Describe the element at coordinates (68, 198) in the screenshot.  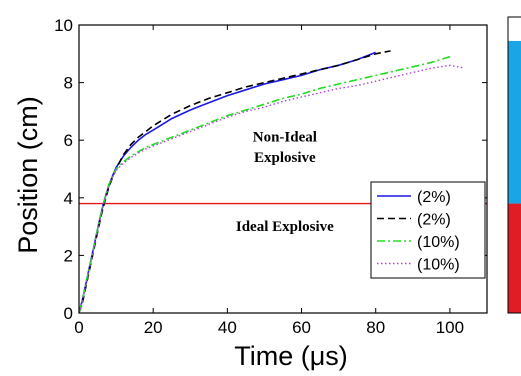
I see `y-tick-label: 4` at that location.